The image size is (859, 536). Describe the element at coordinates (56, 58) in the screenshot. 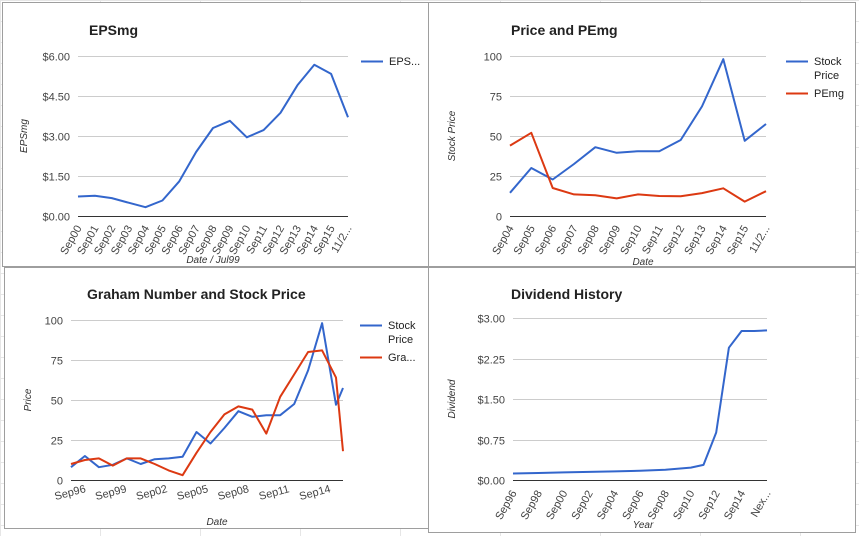

I see `y-tick-label: $6.00` at that location.